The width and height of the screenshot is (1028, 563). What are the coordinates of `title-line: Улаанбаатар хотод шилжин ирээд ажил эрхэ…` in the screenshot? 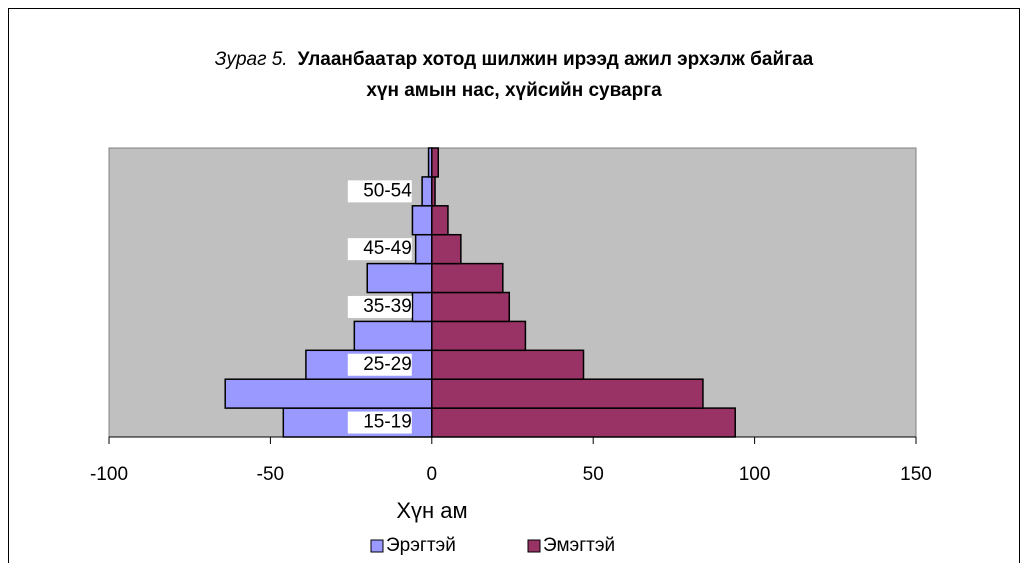 It's located at (556, 59).